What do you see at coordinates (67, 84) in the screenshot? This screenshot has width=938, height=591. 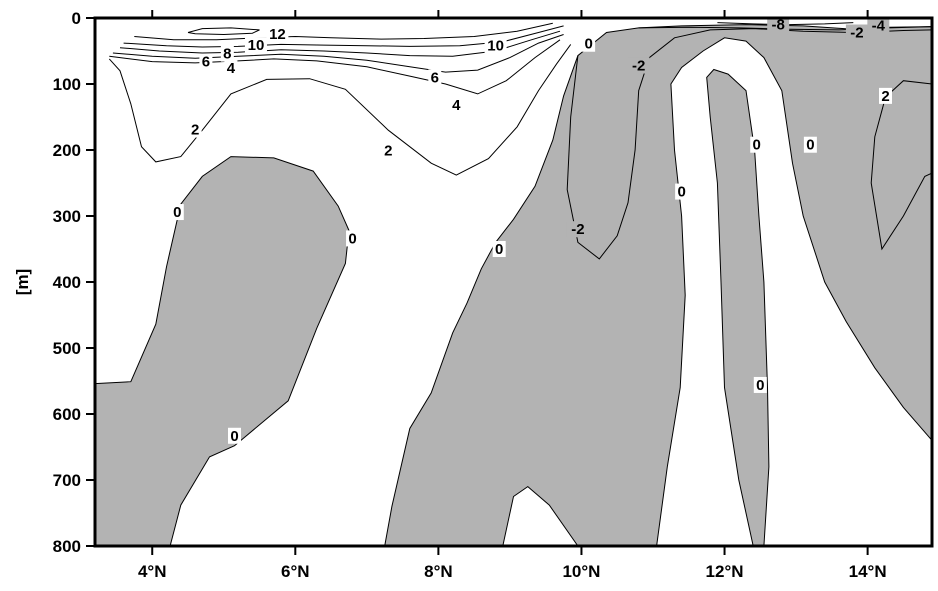 I see `y-tick-label: 100` at bounding box center [67, 84].